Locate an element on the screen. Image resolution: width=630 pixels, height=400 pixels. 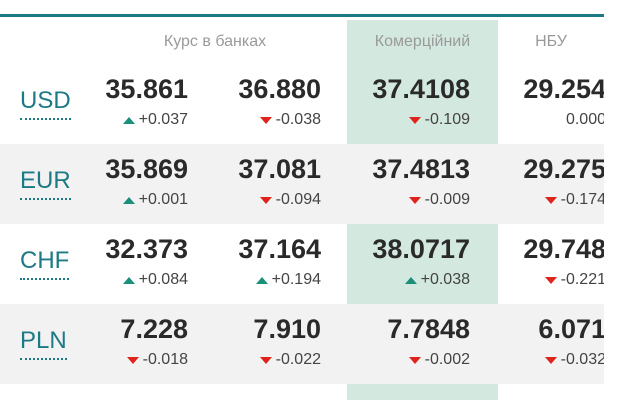
commercial-value: 37.4813 is located at coordinates (421, 169).